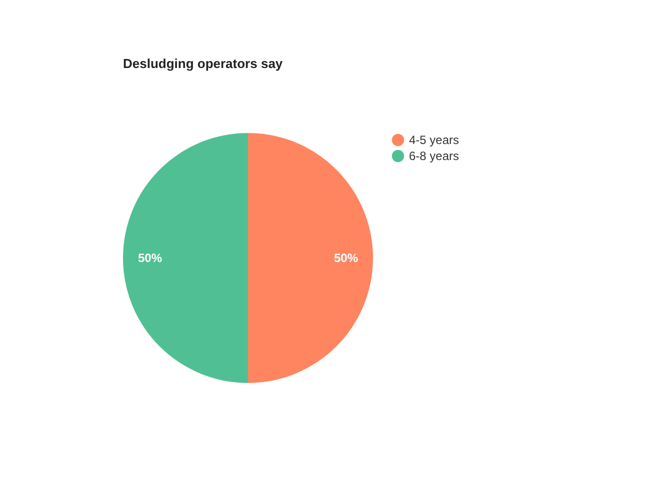  Describe the element at coordinates (203, 63) in the screenshot. I see `chart-title: Desludging operators say` at that location.